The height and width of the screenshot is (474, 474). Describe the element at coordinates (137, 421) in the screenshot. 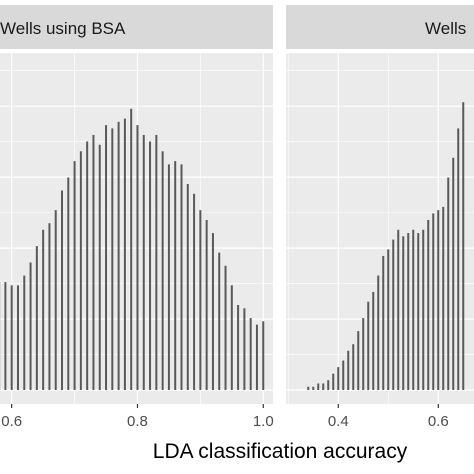

I see `x-tick-label: 0.8` at that location.